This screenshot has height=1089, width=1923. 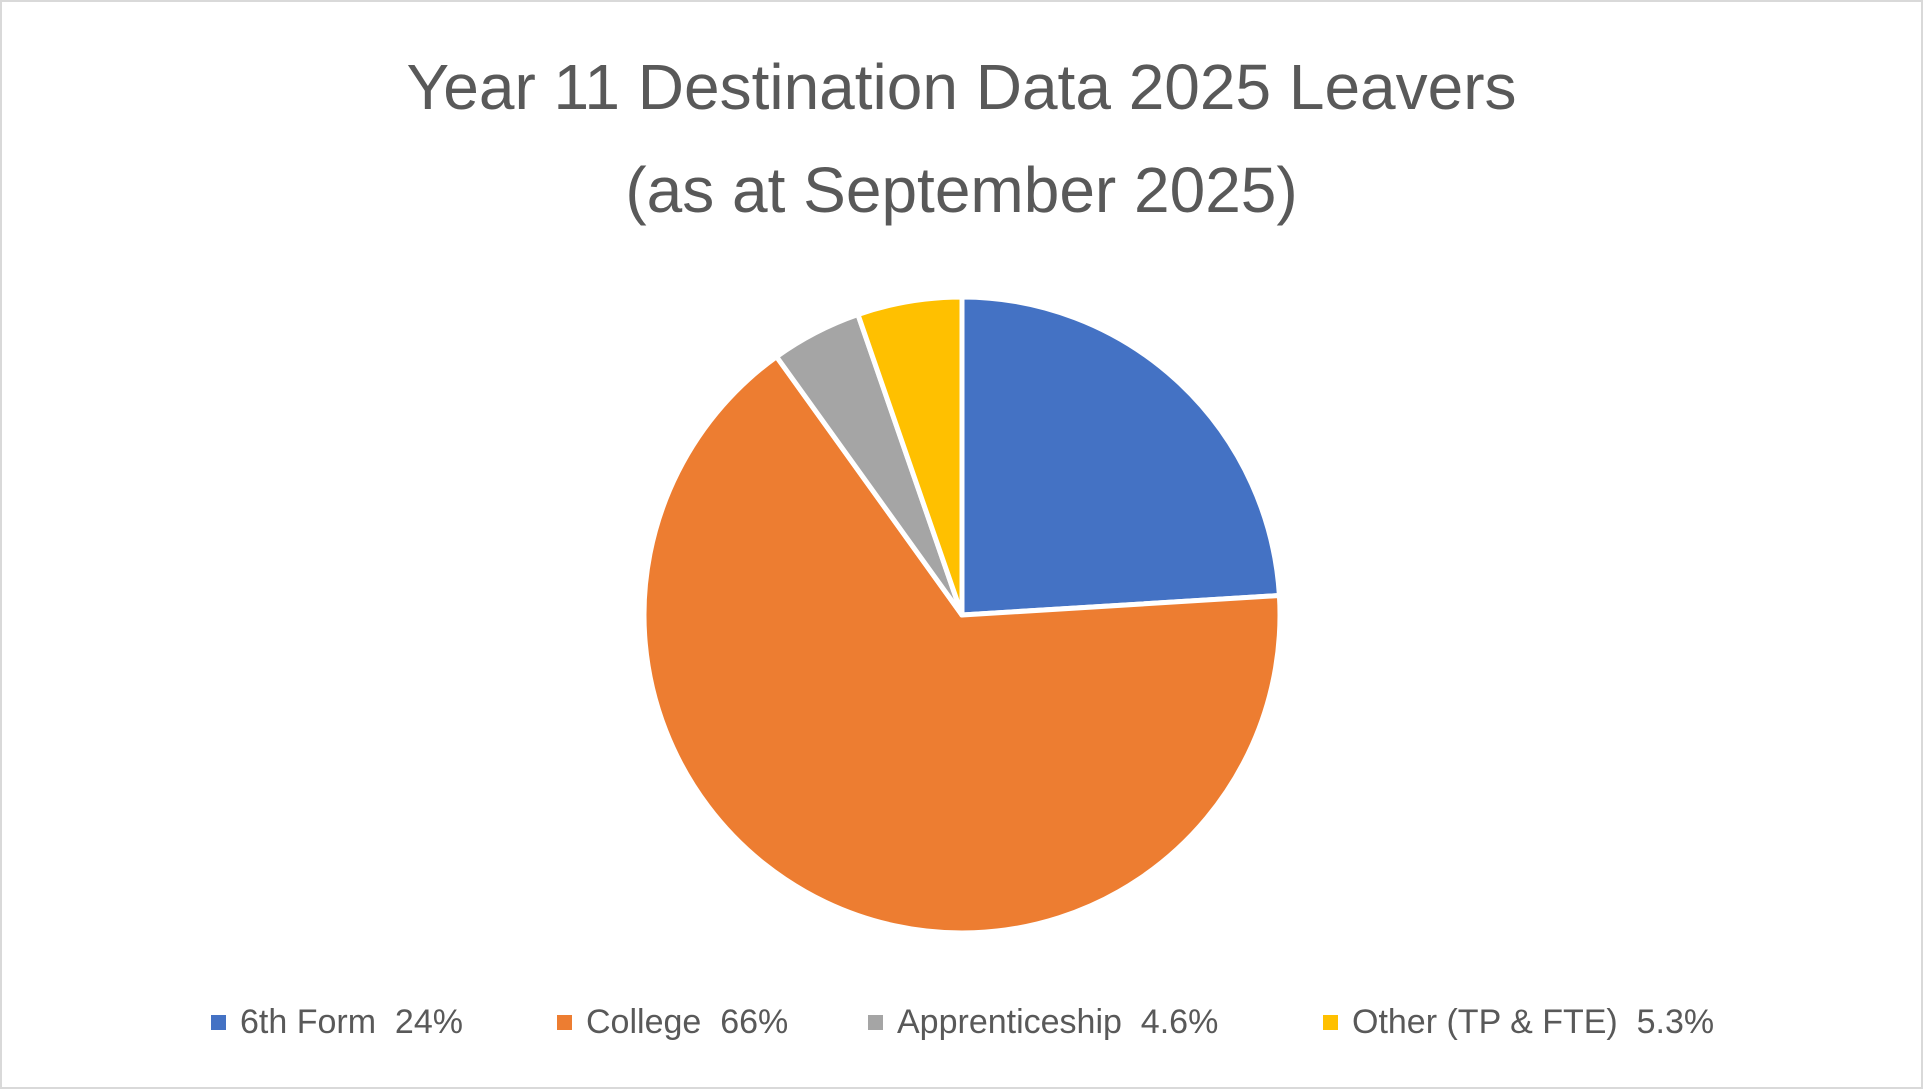 What do you see at coordinates (564, 1022) in the screenshot?
I see `legend-marker-college` at bounding box center [564, 1022].